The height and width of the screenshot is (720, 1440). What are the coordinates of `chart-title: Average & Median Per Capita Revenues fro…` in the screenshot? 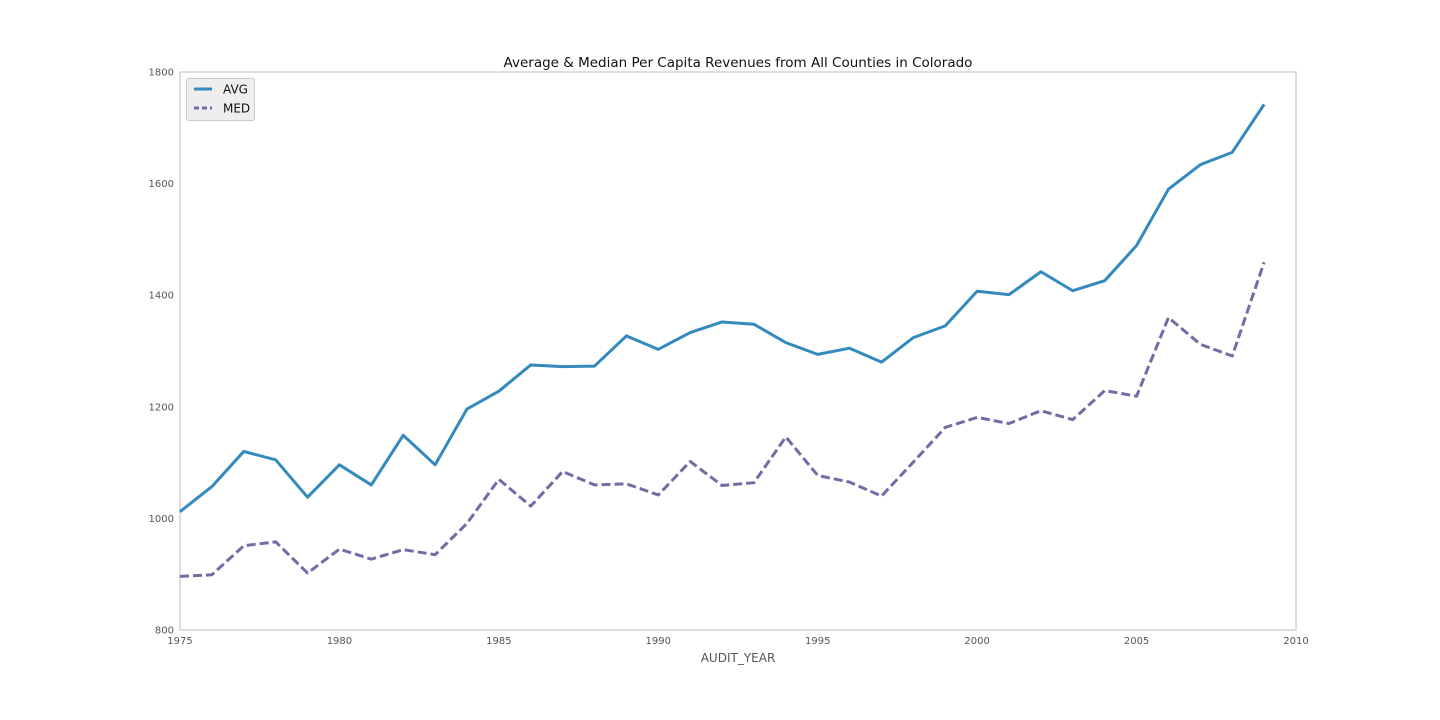 It's located at (738, 63).